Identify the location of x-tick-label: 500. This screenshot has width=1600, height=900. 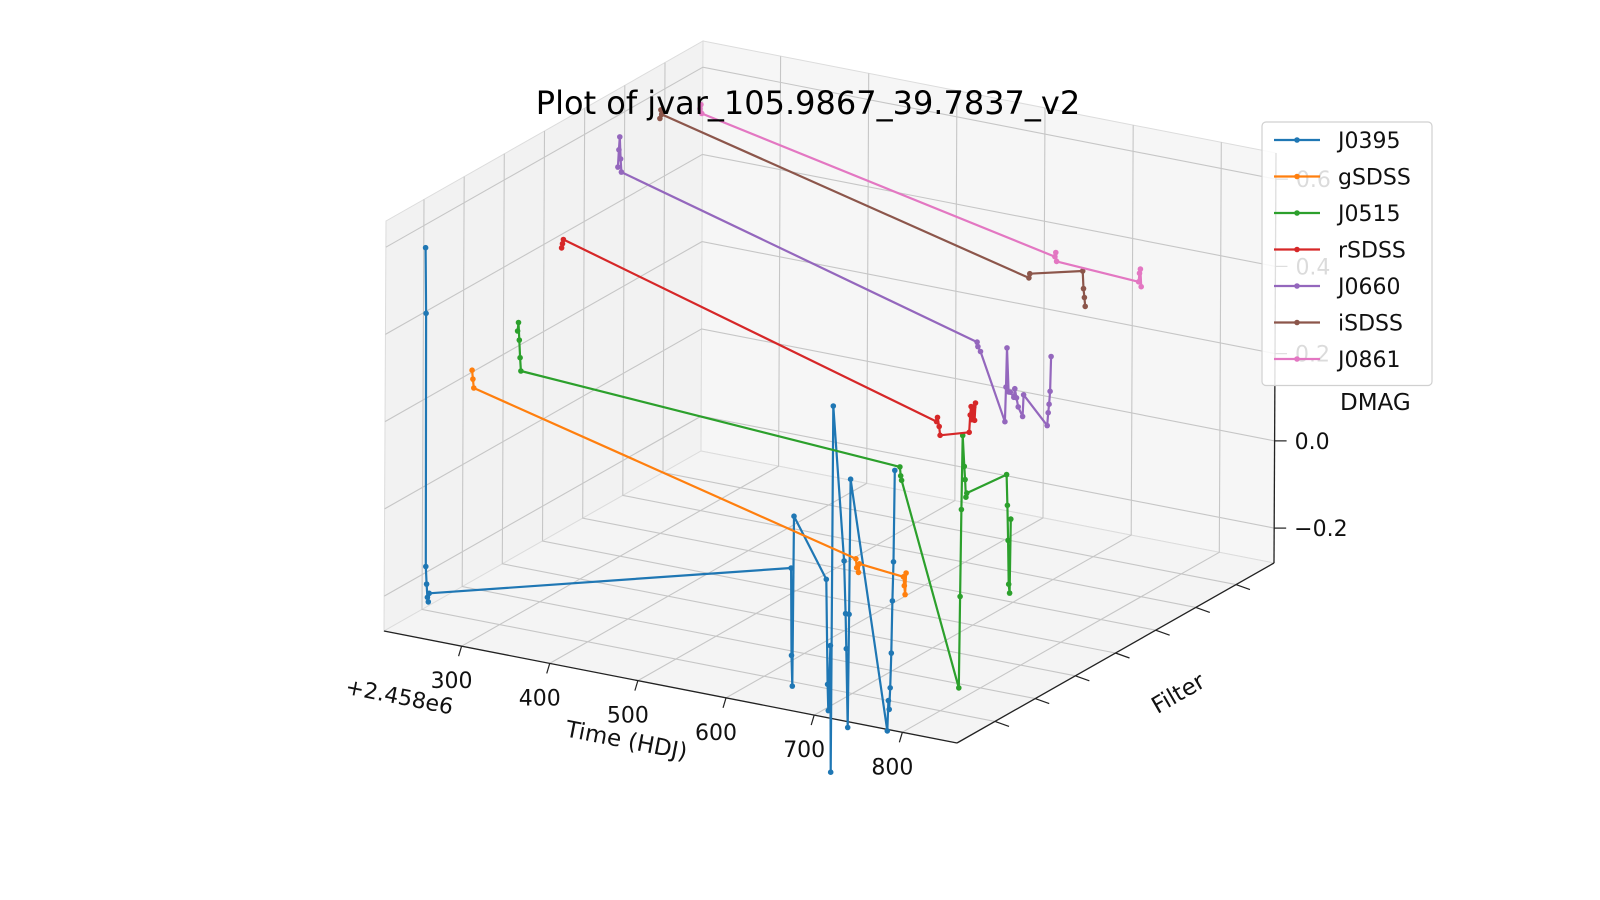
(628, 716).